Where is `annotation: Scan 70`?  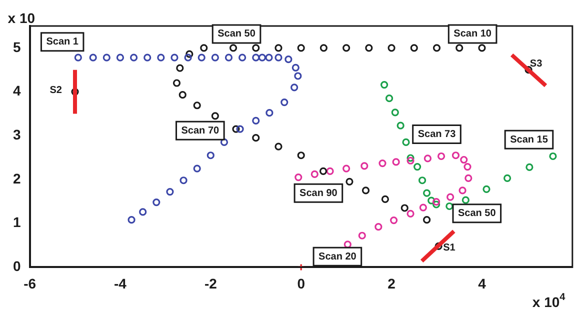
annotation: Scan 70 is located at coordinates (200, 130).